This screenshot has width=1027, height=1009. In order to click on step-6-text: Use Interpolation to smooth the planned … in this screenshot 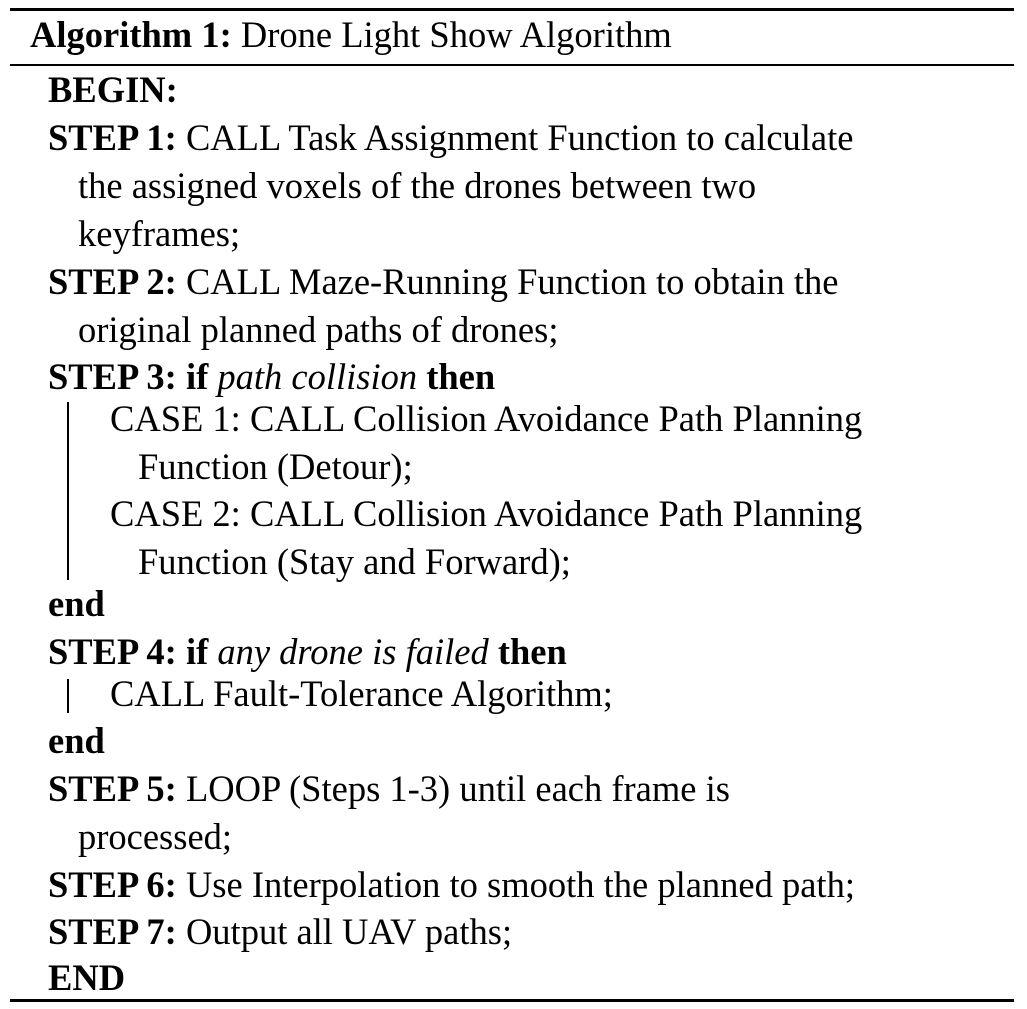, I will do `click(520, 884)`.